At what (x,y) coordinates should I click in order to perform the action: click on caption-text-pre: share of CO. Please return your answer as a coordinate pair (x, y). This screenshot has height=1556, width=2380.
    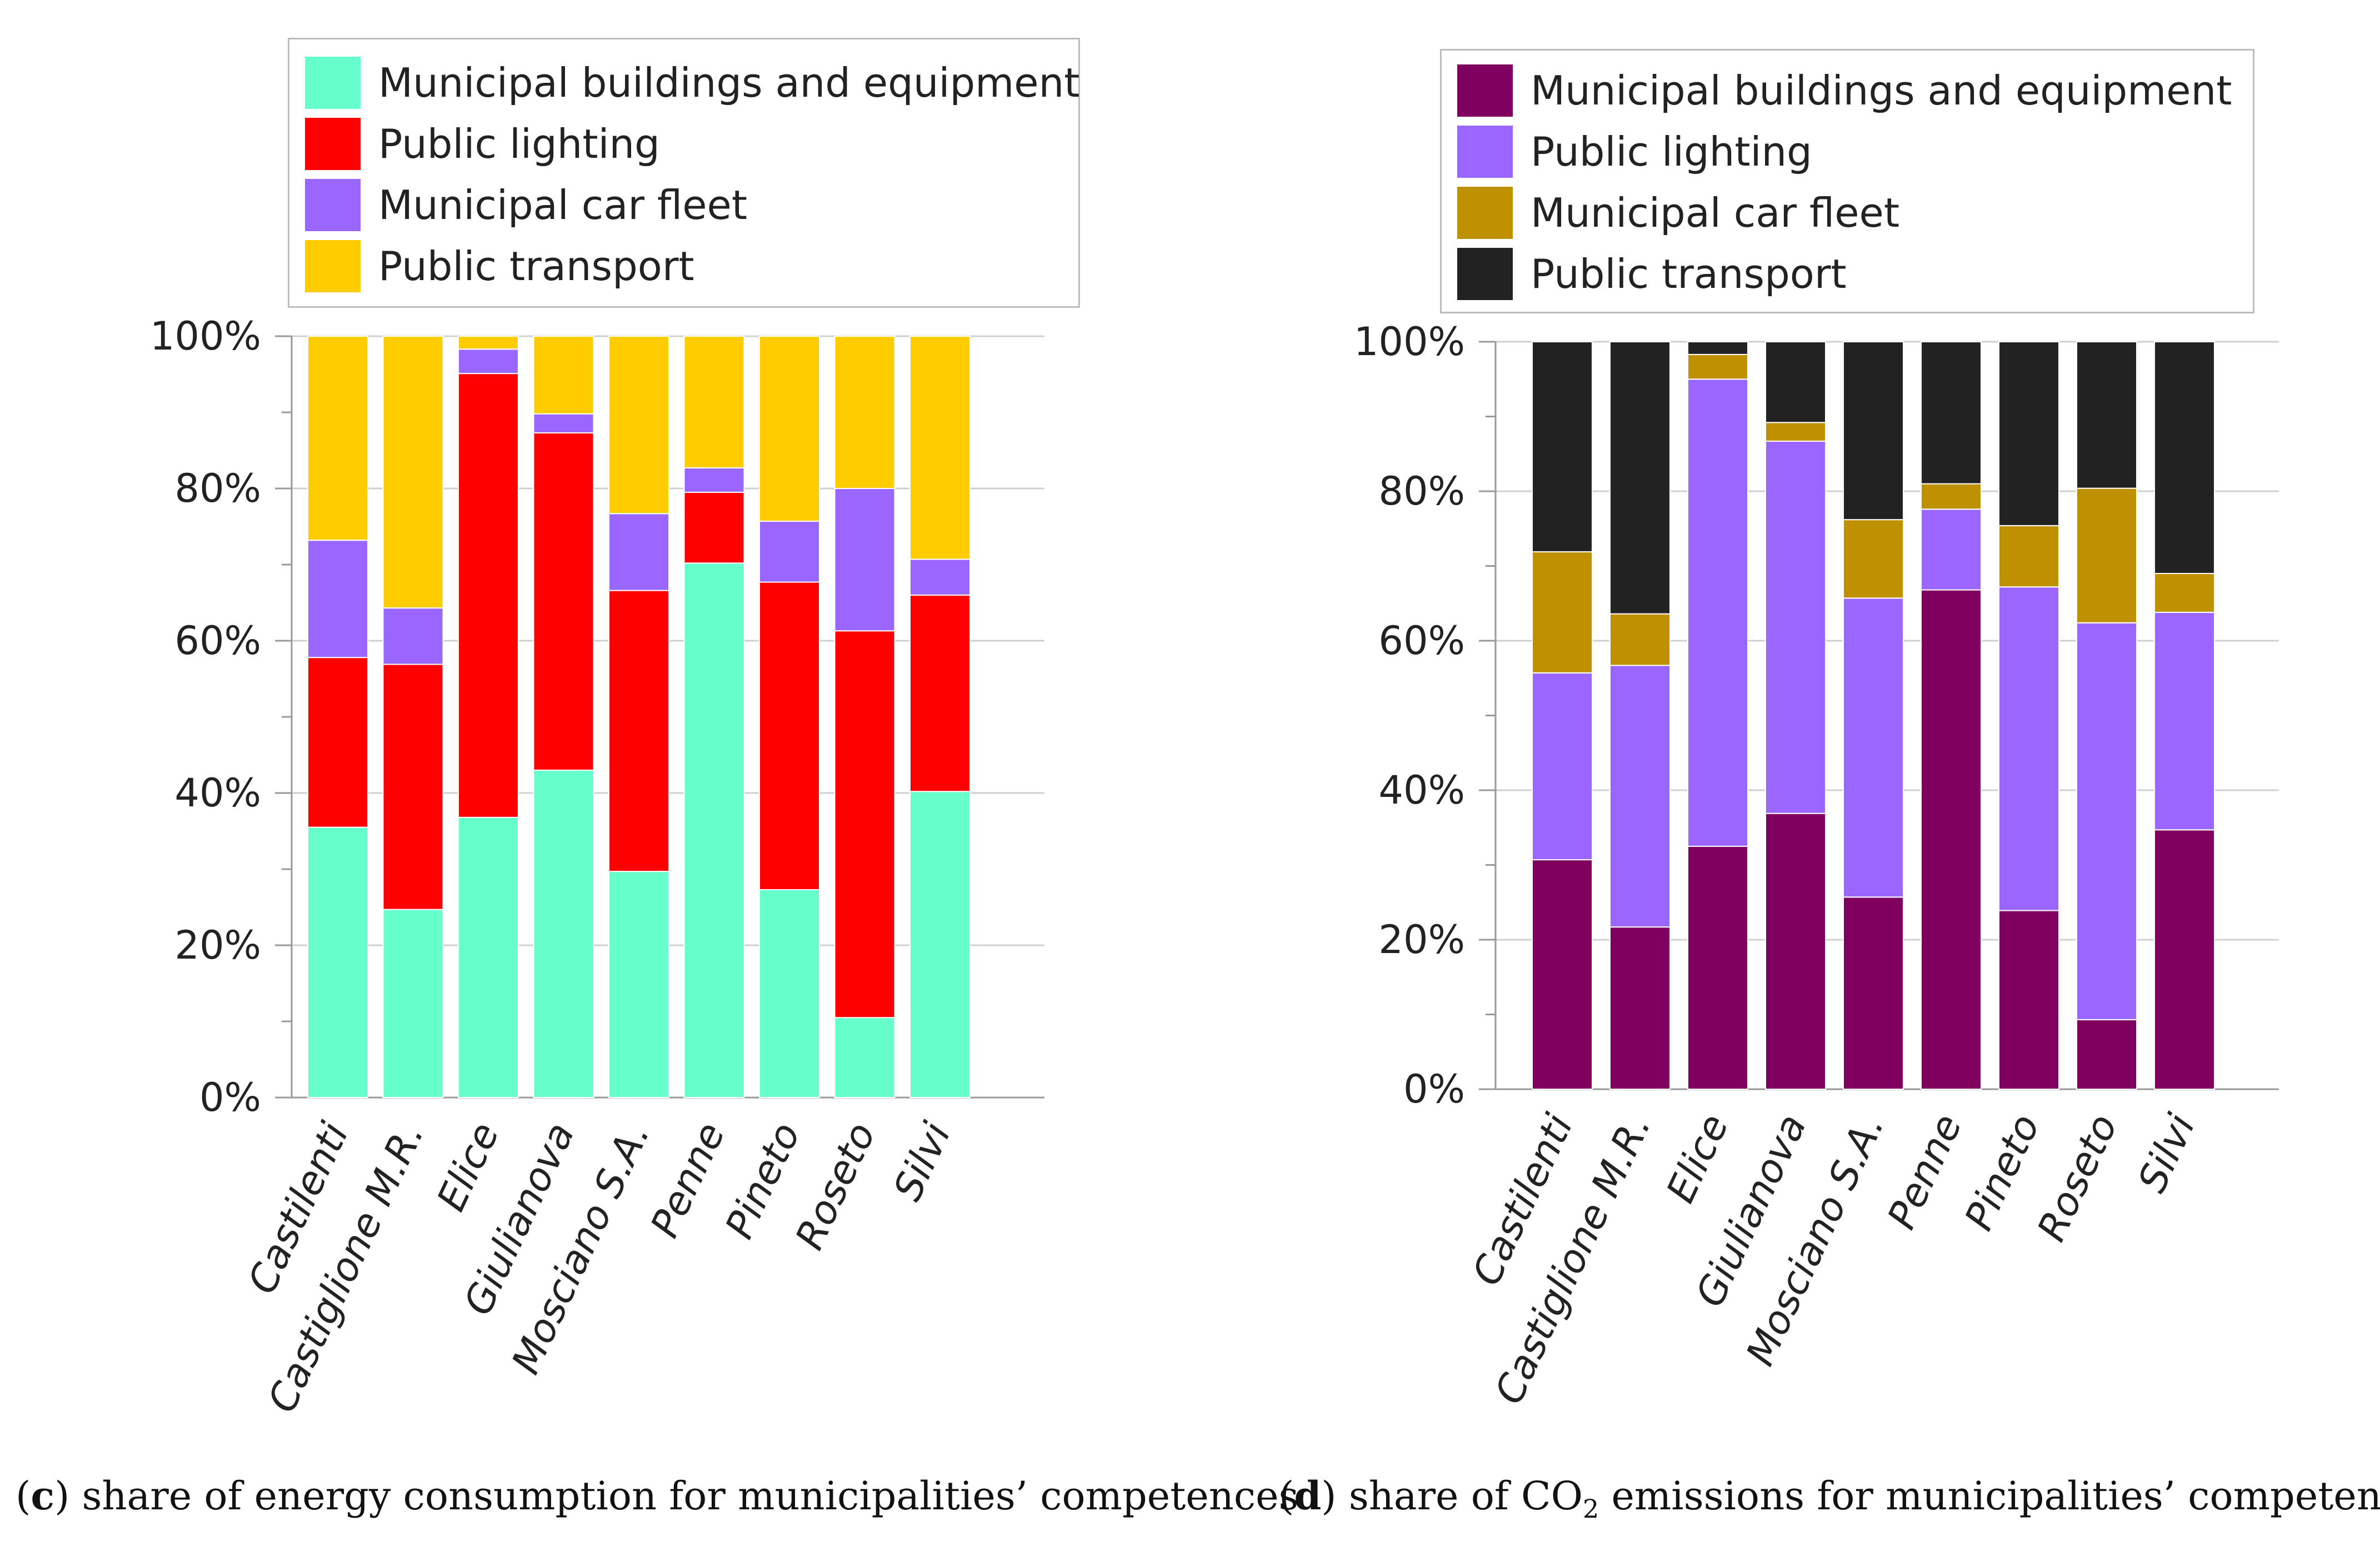
    Looking at the image, I should click on (1459, 1496).